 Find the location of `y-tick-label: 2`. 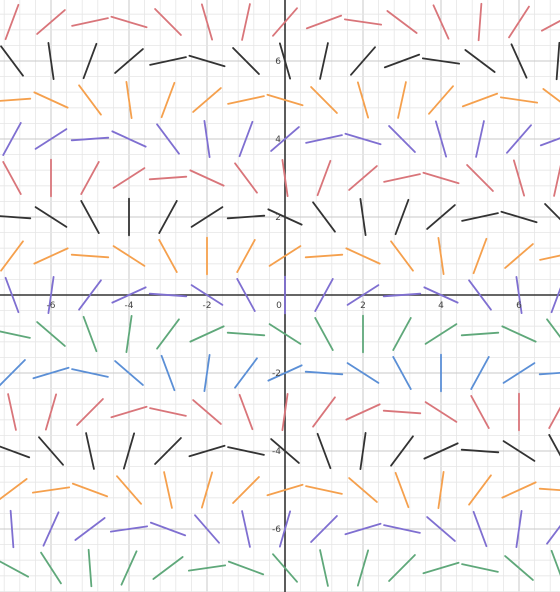

y-tick-label: 2 is located at coordinates (278, 218).